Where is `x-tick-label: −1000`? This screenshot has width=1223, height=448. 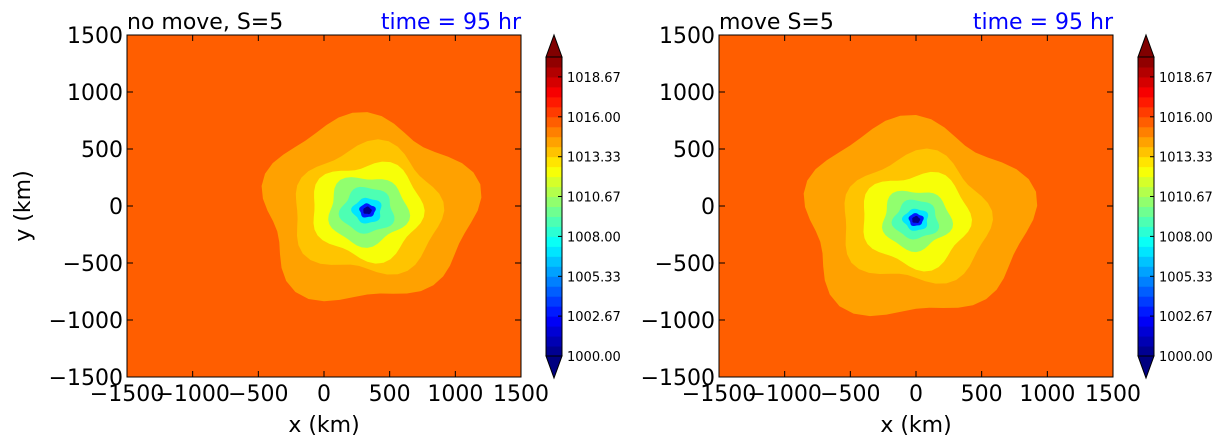
x-tick-label: −1000 is located at coordinates (192, 394).